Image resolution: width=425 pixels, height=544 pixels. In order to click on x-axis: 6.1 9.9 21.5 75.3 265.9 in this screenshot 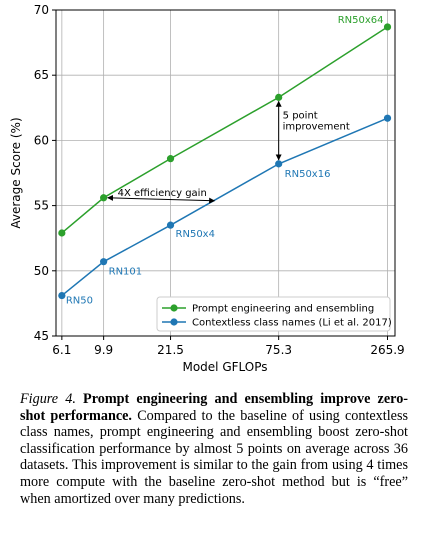, I will do `click(228, 346)`.